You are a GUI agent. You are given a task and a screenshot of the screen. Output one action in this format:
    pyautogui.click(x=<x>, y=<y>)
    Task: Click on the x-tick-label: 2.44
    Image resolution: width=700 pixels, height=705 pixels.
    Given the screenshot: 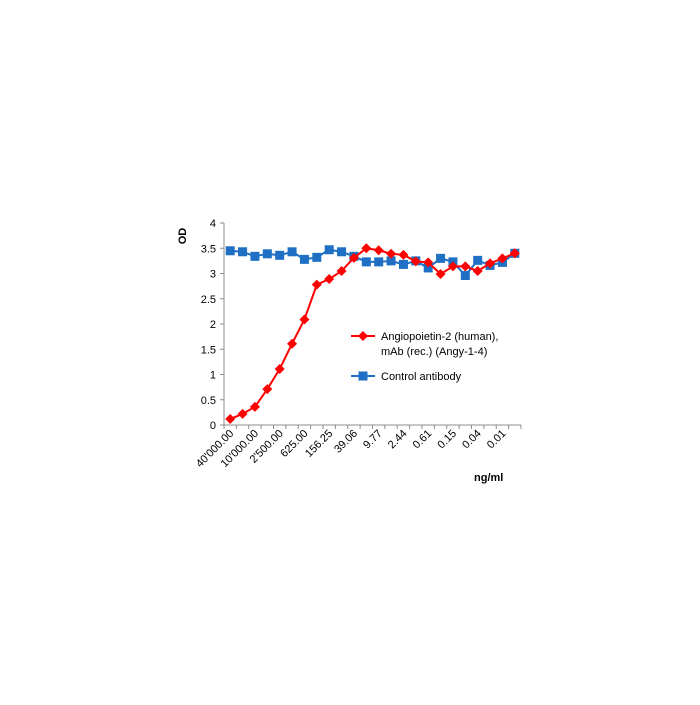 What is the action you would take?
    pyautogui.click(x=398, y=440)
    